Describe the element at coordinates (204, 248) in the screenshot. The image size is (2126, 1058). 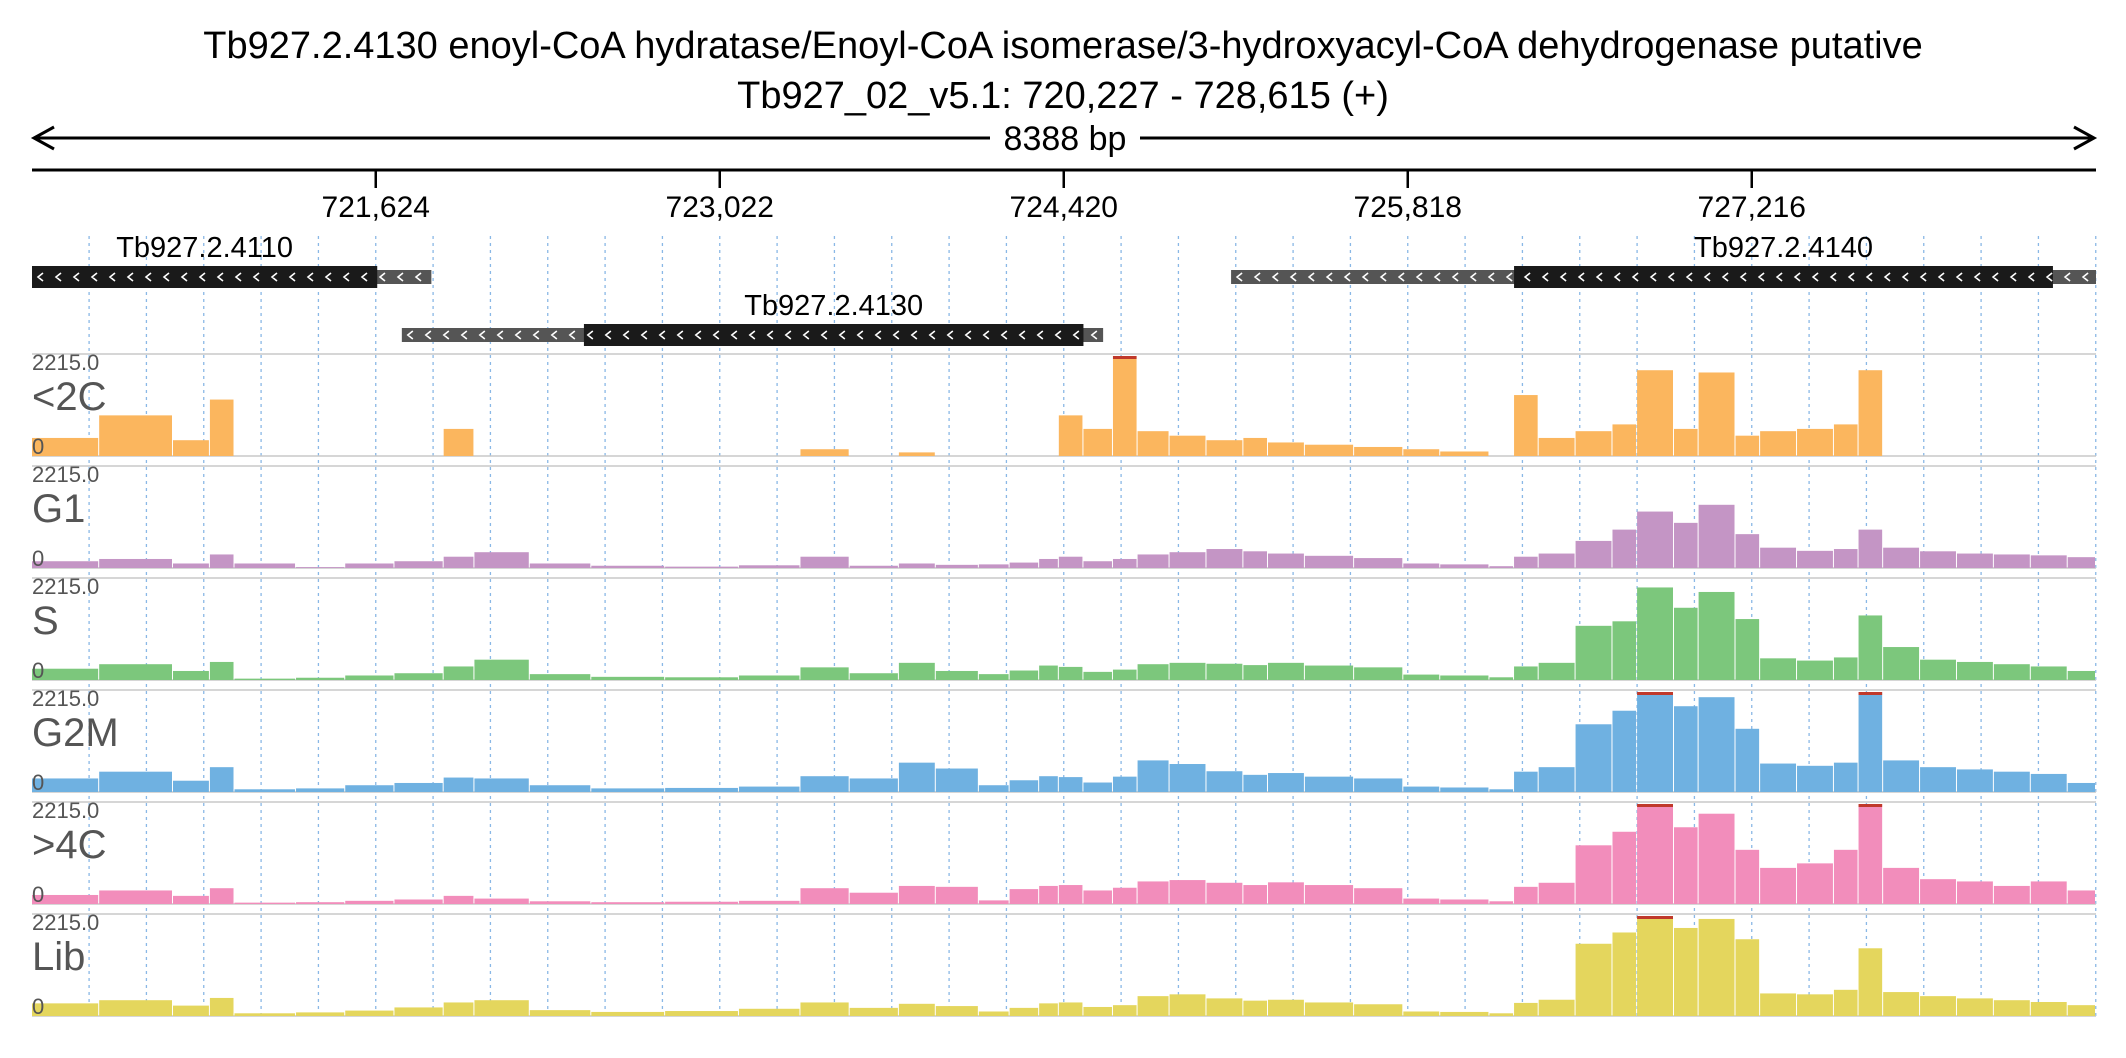
I see `gene-label: Tb927.2.4110` at that location.